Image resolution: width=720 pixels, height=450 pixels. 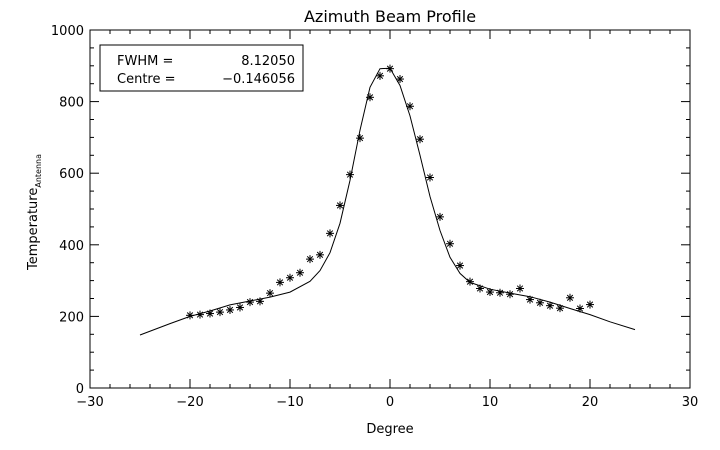 I want to click on legend-fwhm-key: FWHM =, so click(x=145, y=61).